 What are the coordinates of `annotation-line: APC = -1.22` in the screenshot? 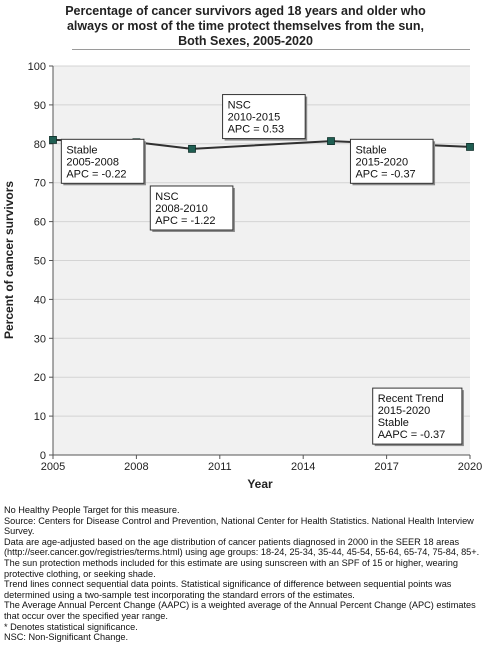 It's located at (185, 221).